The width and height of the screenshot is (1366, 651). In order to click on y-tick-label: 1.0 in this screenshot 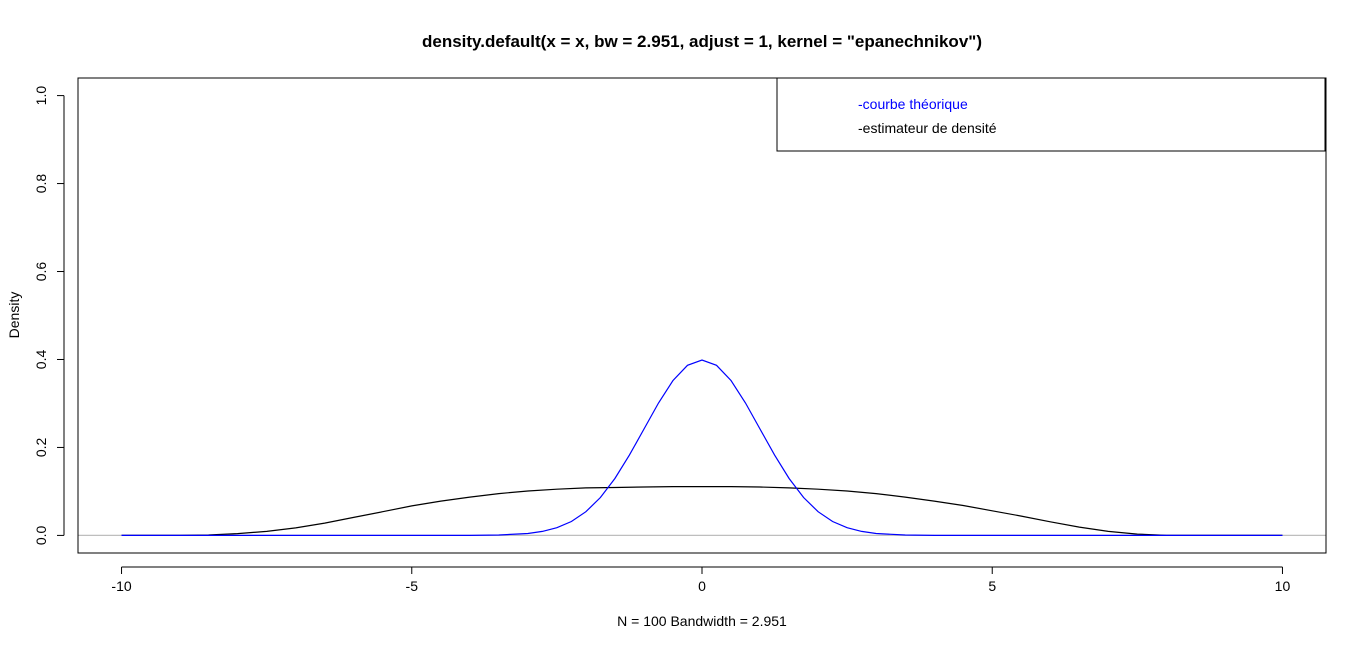, I will do `click(41, 96)`.